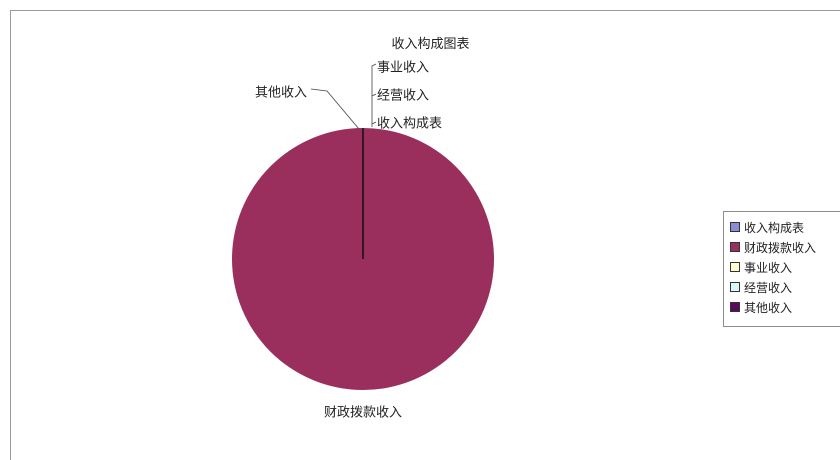 This screenshot has height=460, width=840. I want to click on legend-item: 事业收入, so click(785, 267).